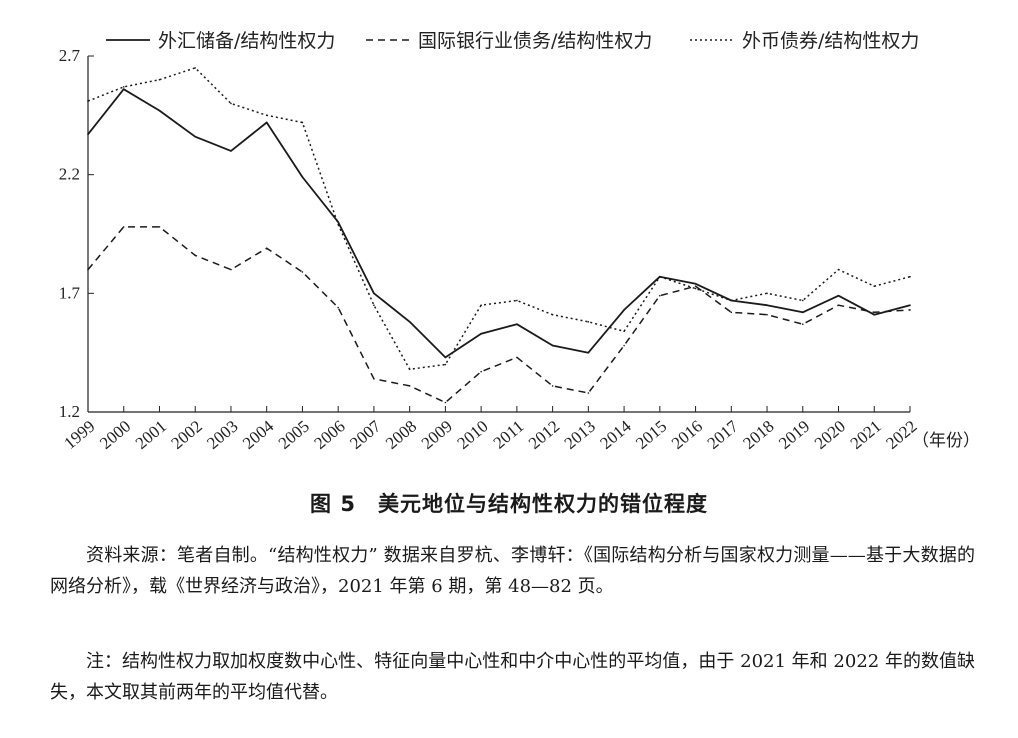  I want to click on x-tick-label: 2014, so click(615, 434).